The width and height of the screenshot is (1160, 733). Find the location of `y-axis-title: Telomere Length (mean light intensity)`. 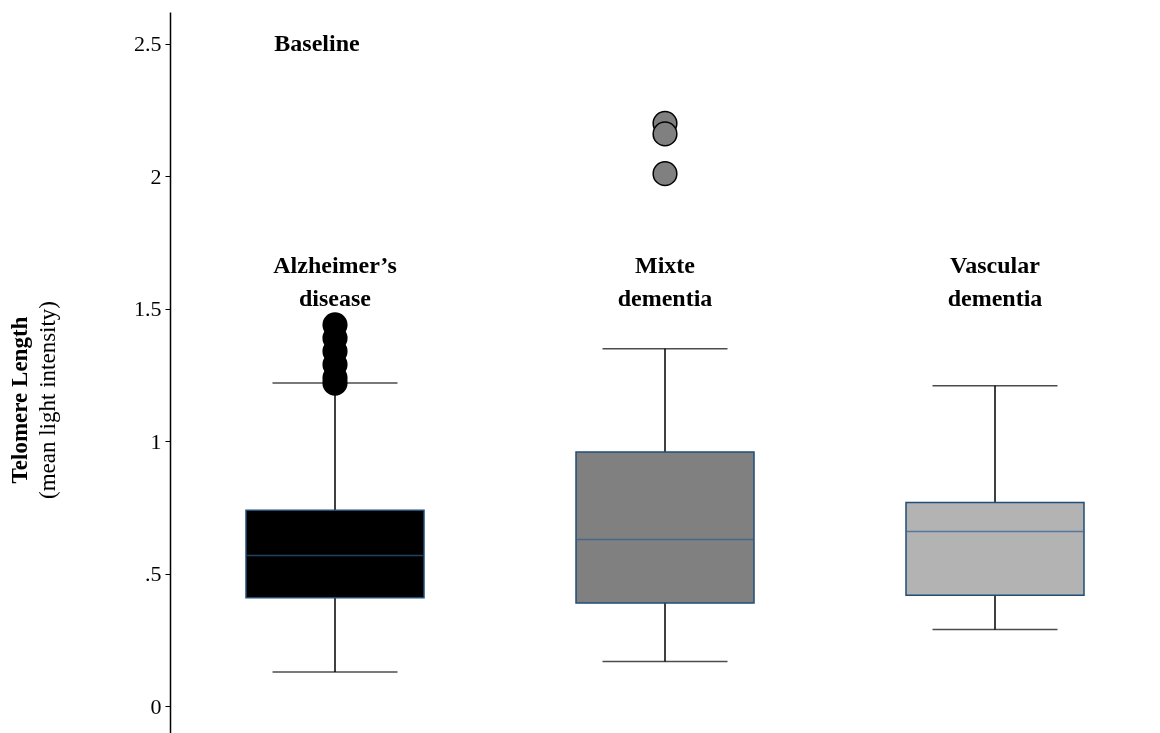

y-axis-title: Telomere Length (mean light intensity) is located at coordinates (33, 400).